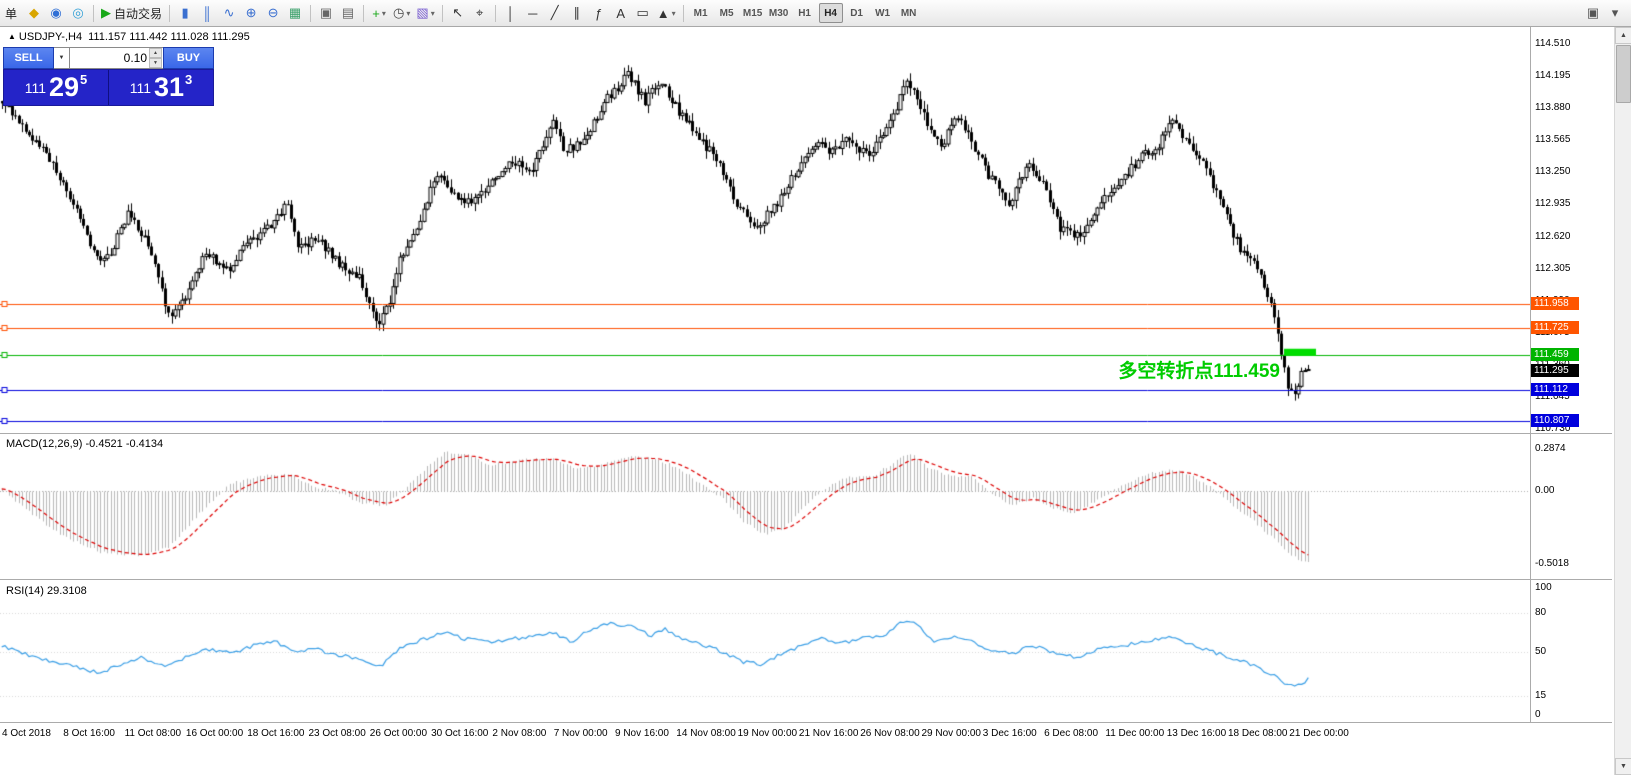 This screenshot has width=1631, height=775. I want to click on grid-icon: ▦, so click(295, 13).